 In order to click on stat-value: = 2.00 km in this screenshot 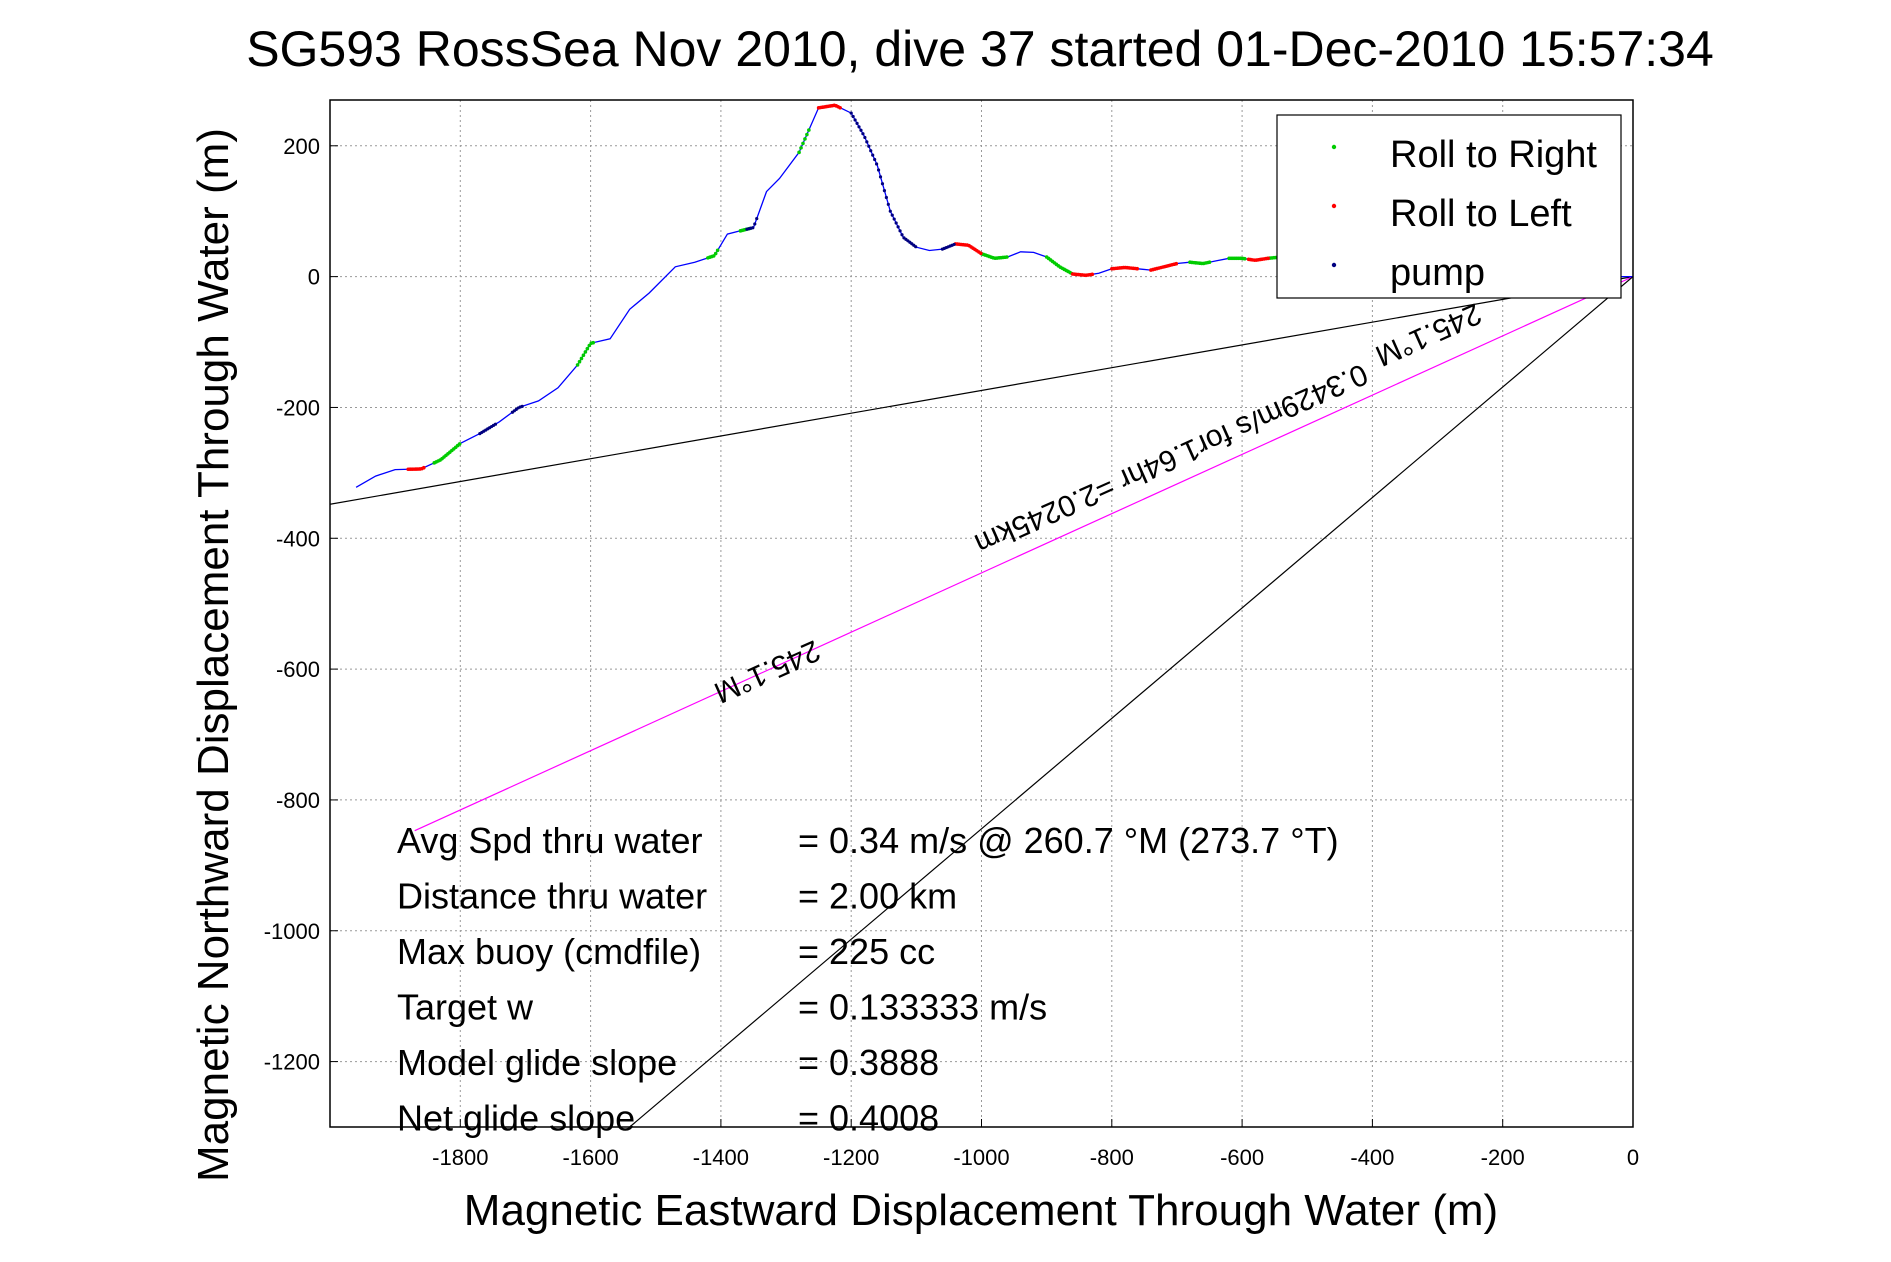, I will do `click(877, 896)`.